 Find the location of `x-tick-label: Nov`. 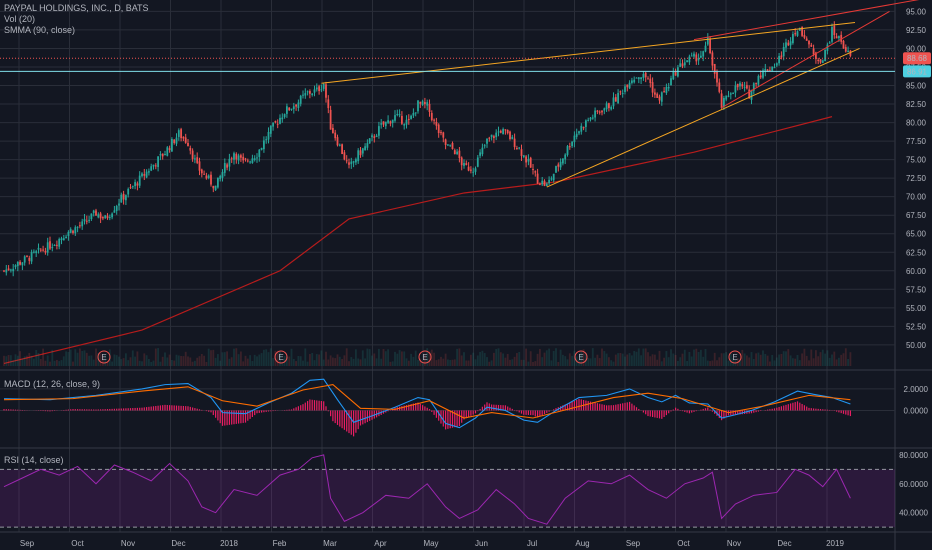

x-tick-label: Nov is located at coordinates (734, 543).